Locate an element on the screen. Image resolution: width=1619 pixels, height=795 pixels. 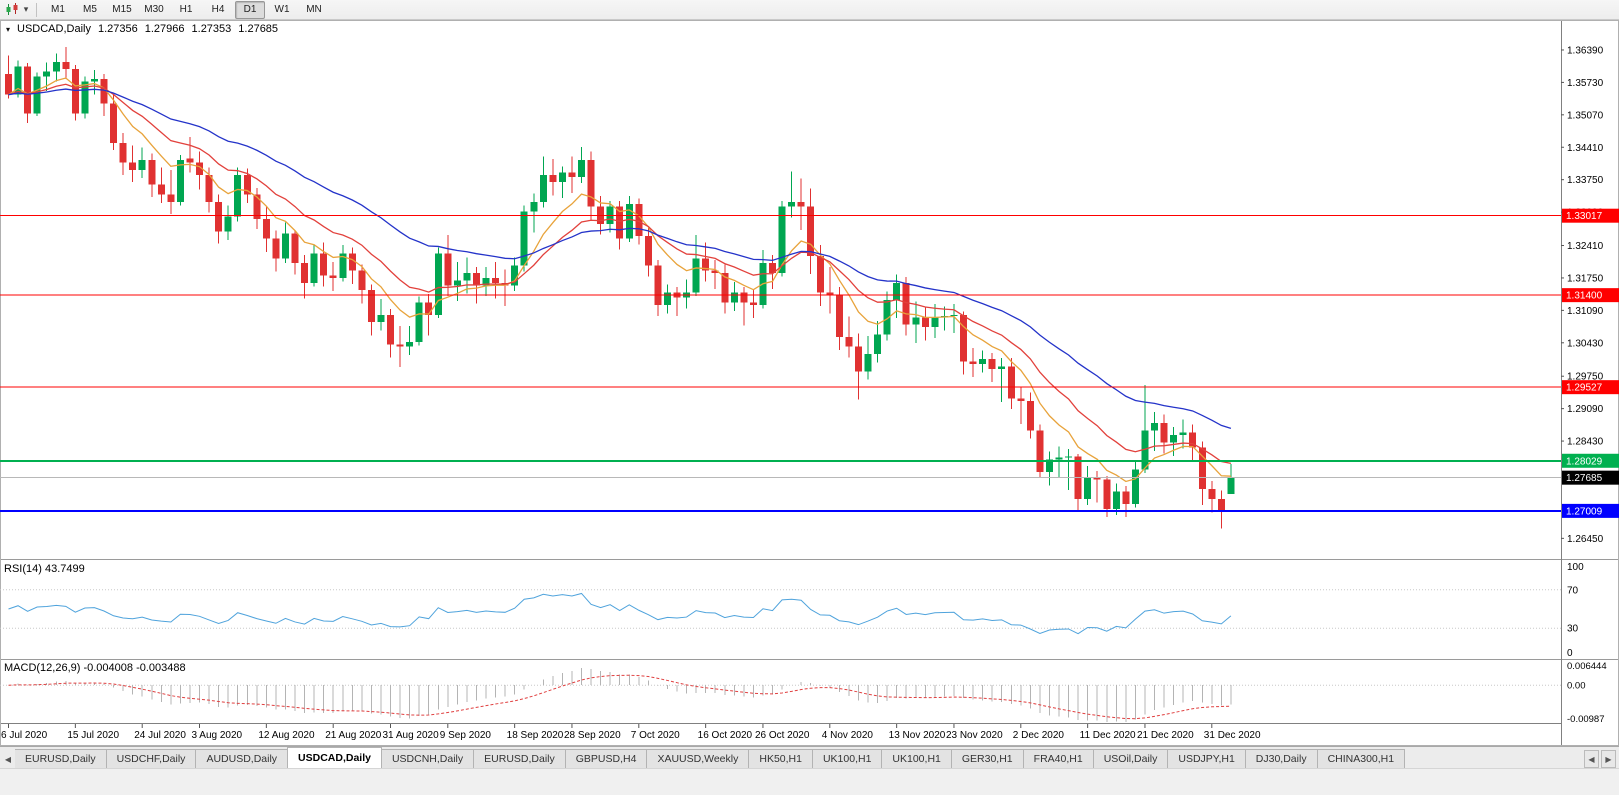
svg-text: 28 Sep 2020 is located at coordinates (592, 735).